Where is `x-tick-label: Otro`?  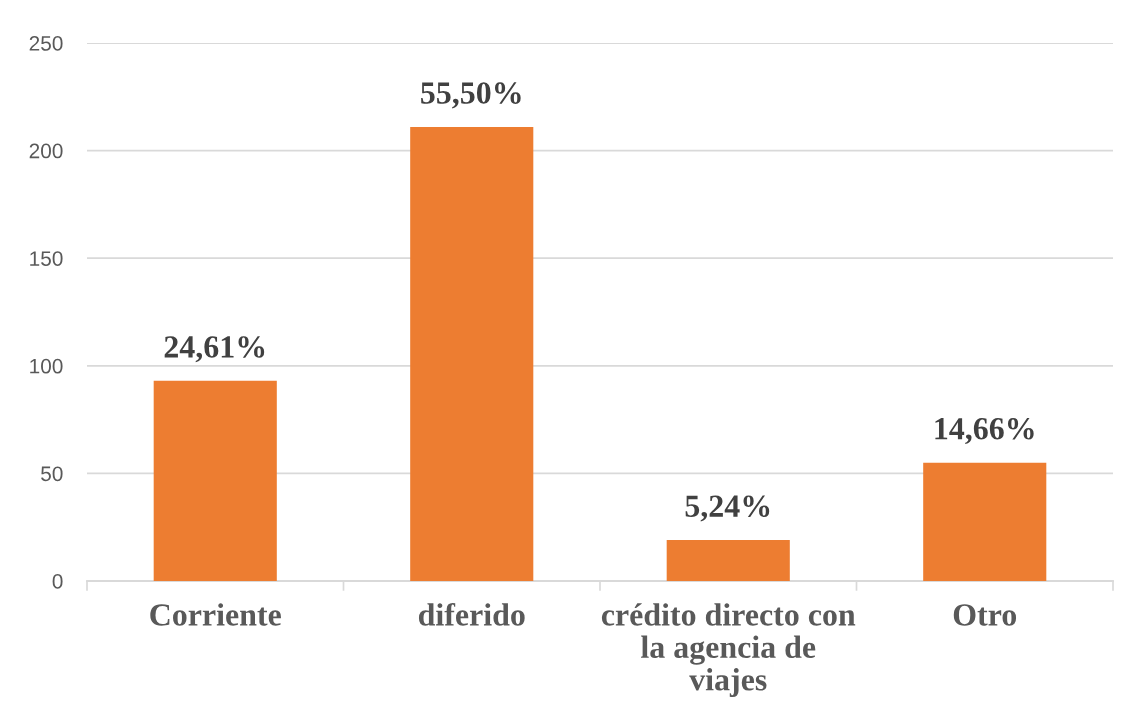
x-tick-label: Otro is located at coordinates (985, 615).